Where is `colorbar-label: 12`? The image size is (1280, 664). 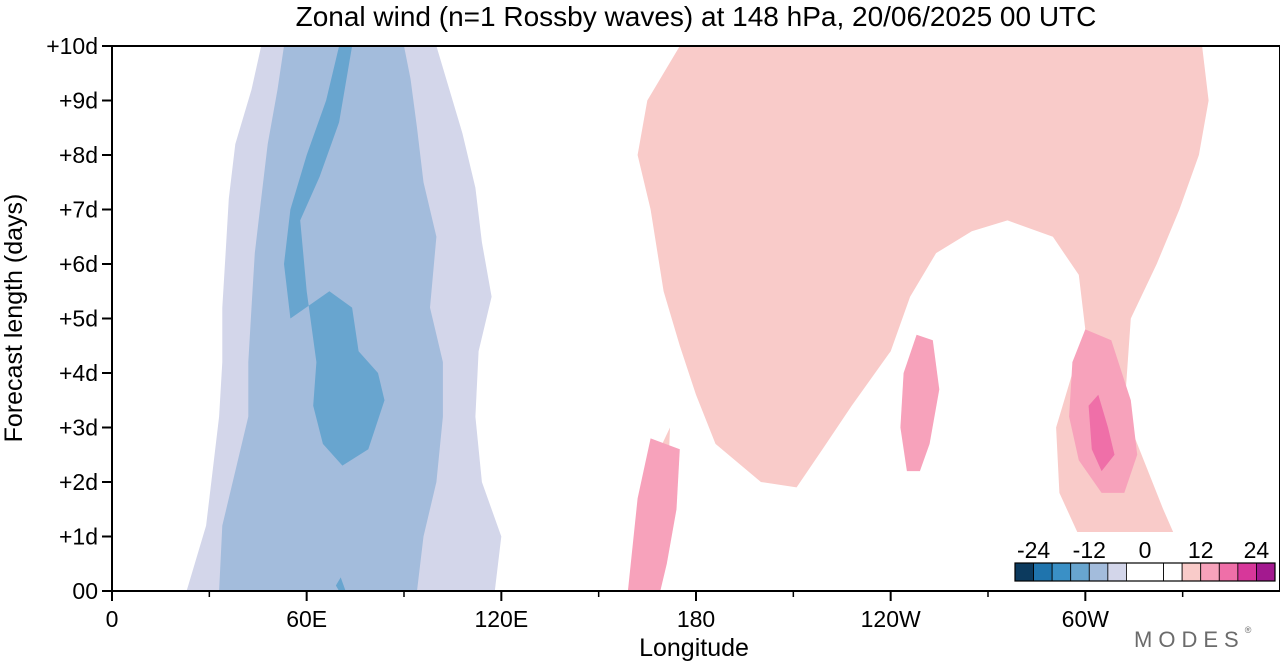
colorbar-label: 12 is located at coordinates (1201, 550).